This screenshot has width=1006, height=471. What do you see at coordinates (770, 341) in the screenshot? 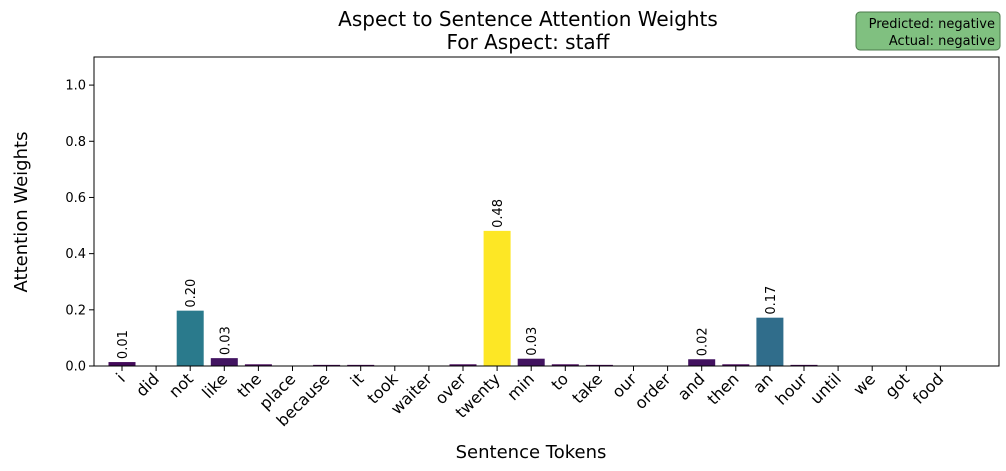
I see `bar-an` at bounding box center [770, 341].